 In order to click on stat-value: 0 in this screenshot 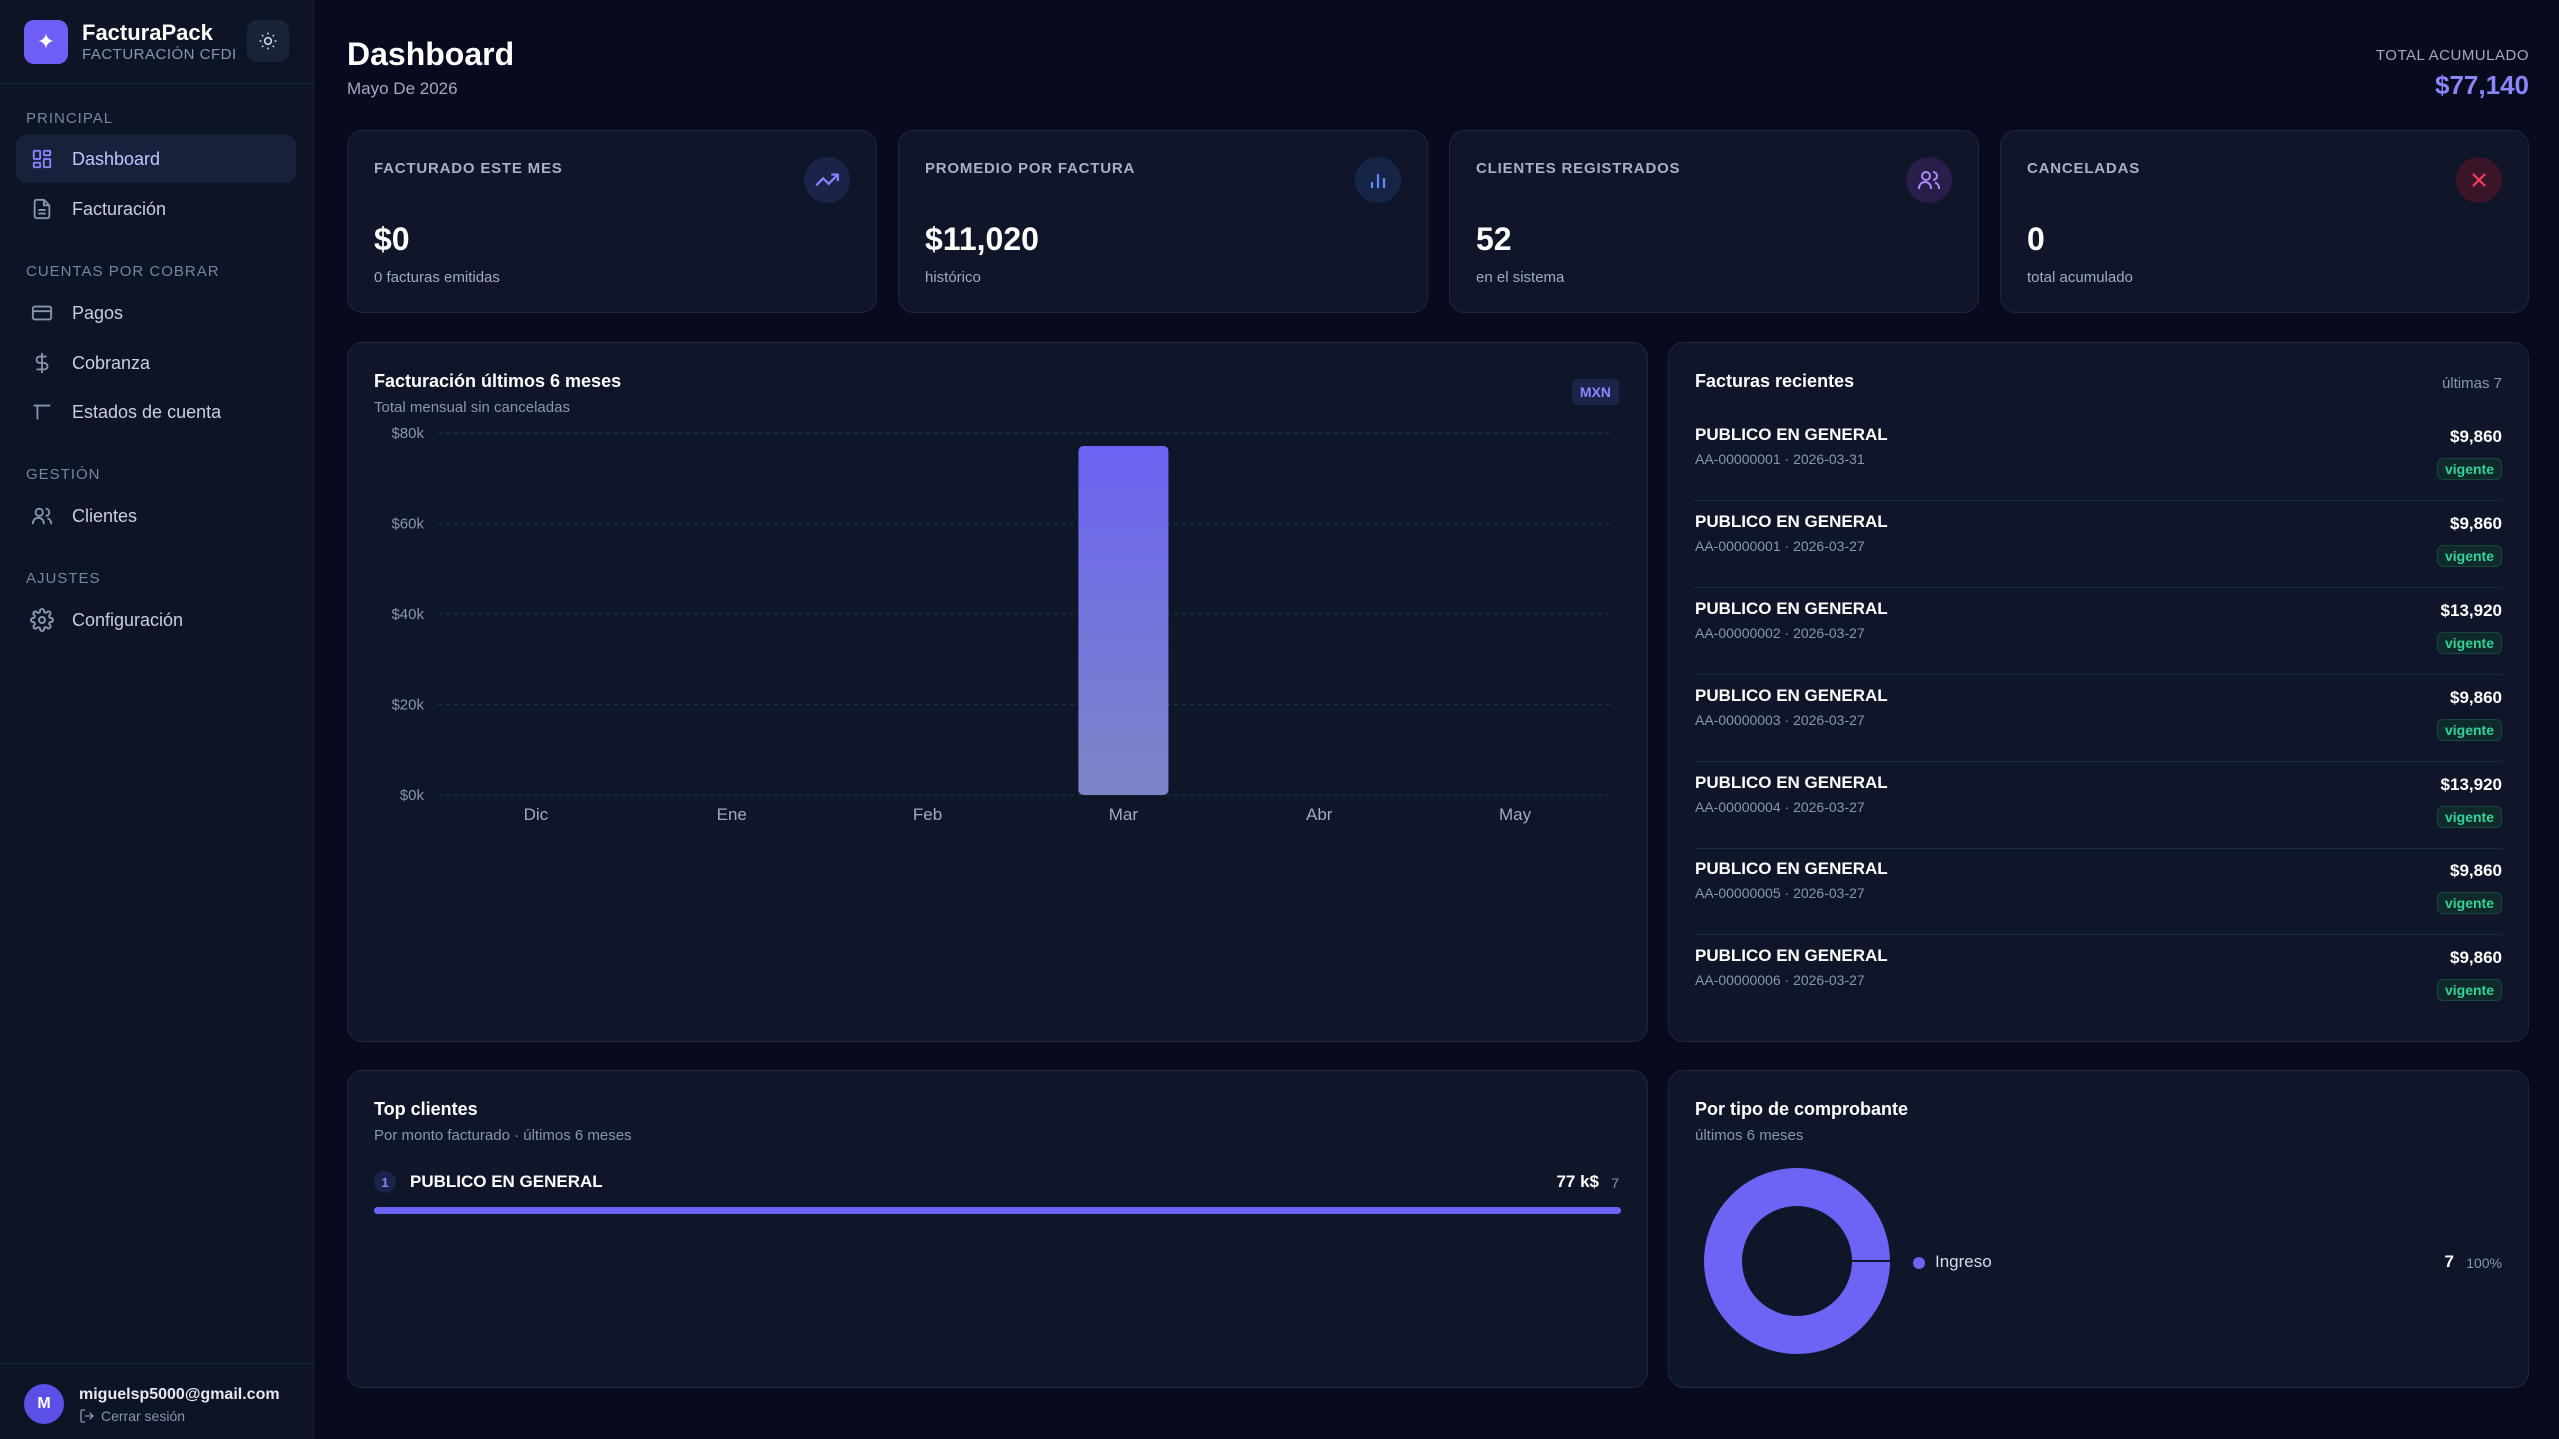, I will do `click(2036, 239)`.